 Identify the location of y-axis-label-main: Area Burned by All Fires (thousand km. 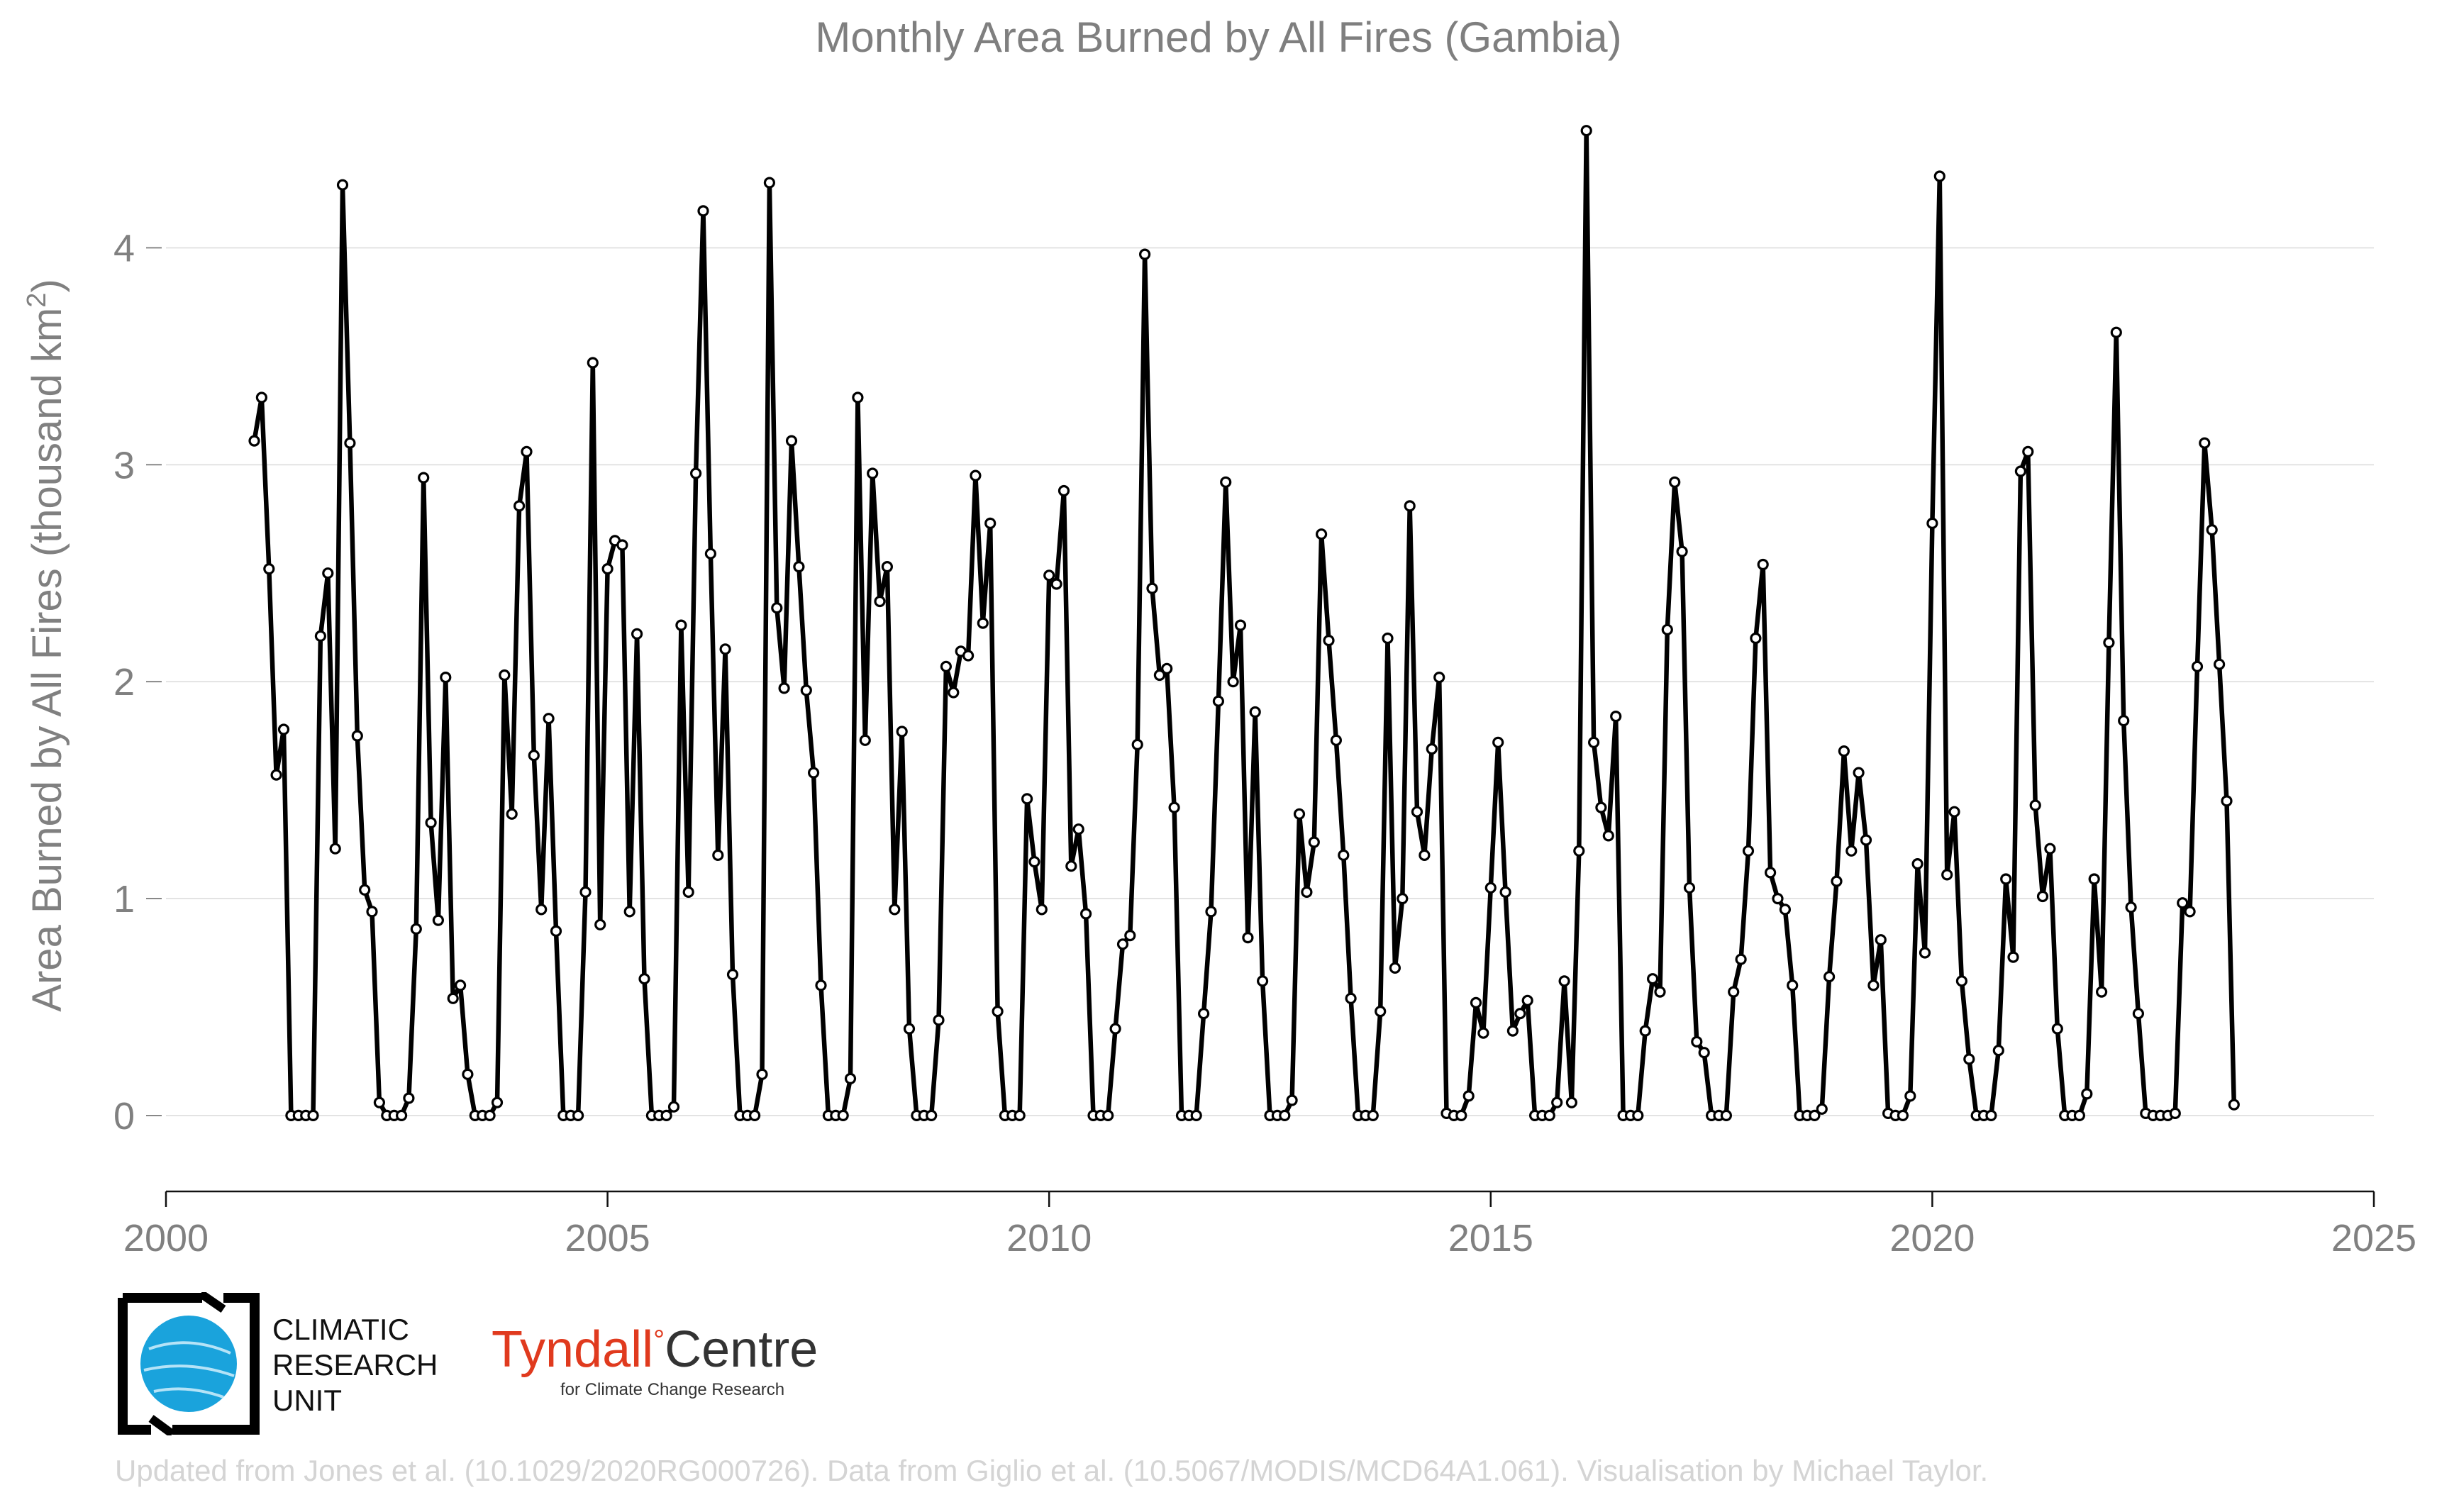
(47, 660).